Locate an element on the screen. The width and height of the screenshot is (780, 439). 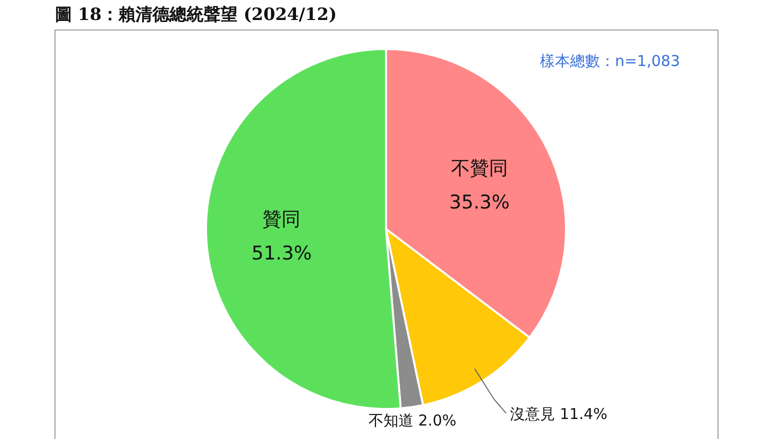
data-label: 35.3% is located at coordinates (479, 202).